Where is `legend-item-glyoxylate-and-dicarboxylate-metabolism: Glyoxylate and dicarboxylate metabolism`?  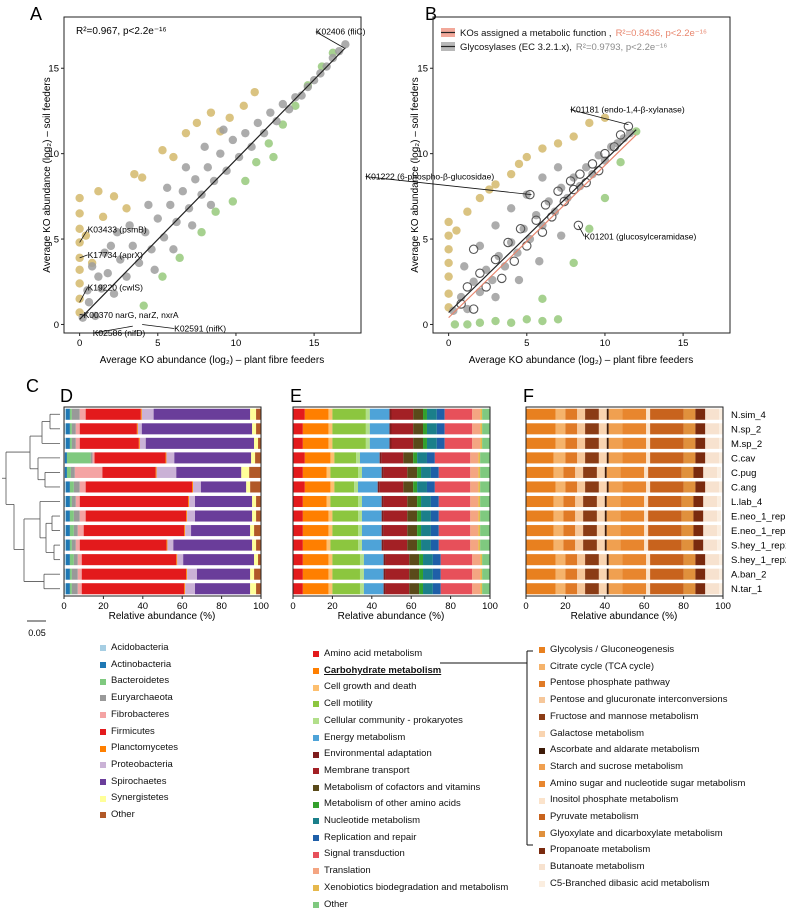
legend-item-glyoxylate-and-dicarboxylate-metabolism: Glyoxylate and dicarboxylate metabolism is located at coordinates (642, 834).